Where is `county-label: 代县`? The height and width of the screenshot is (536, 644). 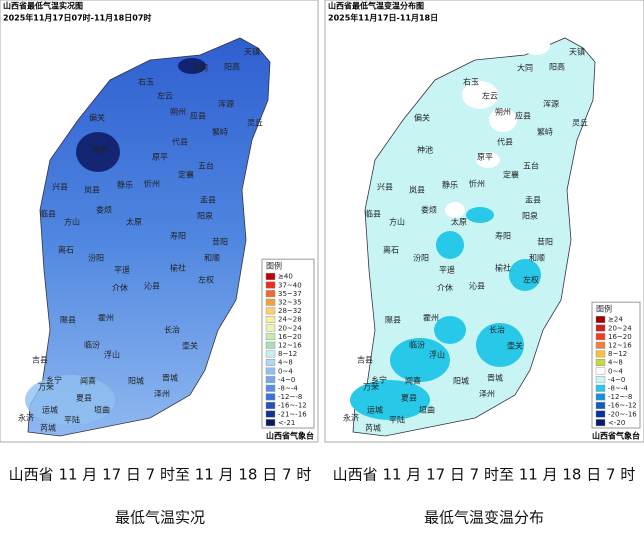 county-label: 代县 is located at coordinates (505, 142).